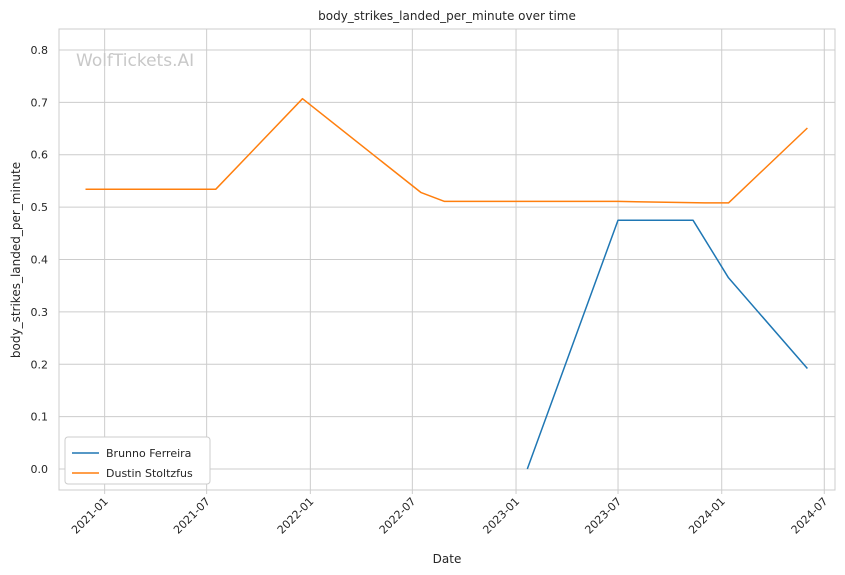 The image size is (845, 575). Describe the element at coordinates (40, 207) in the screenshot. I see `y-tick-label: 0.5` at that location.